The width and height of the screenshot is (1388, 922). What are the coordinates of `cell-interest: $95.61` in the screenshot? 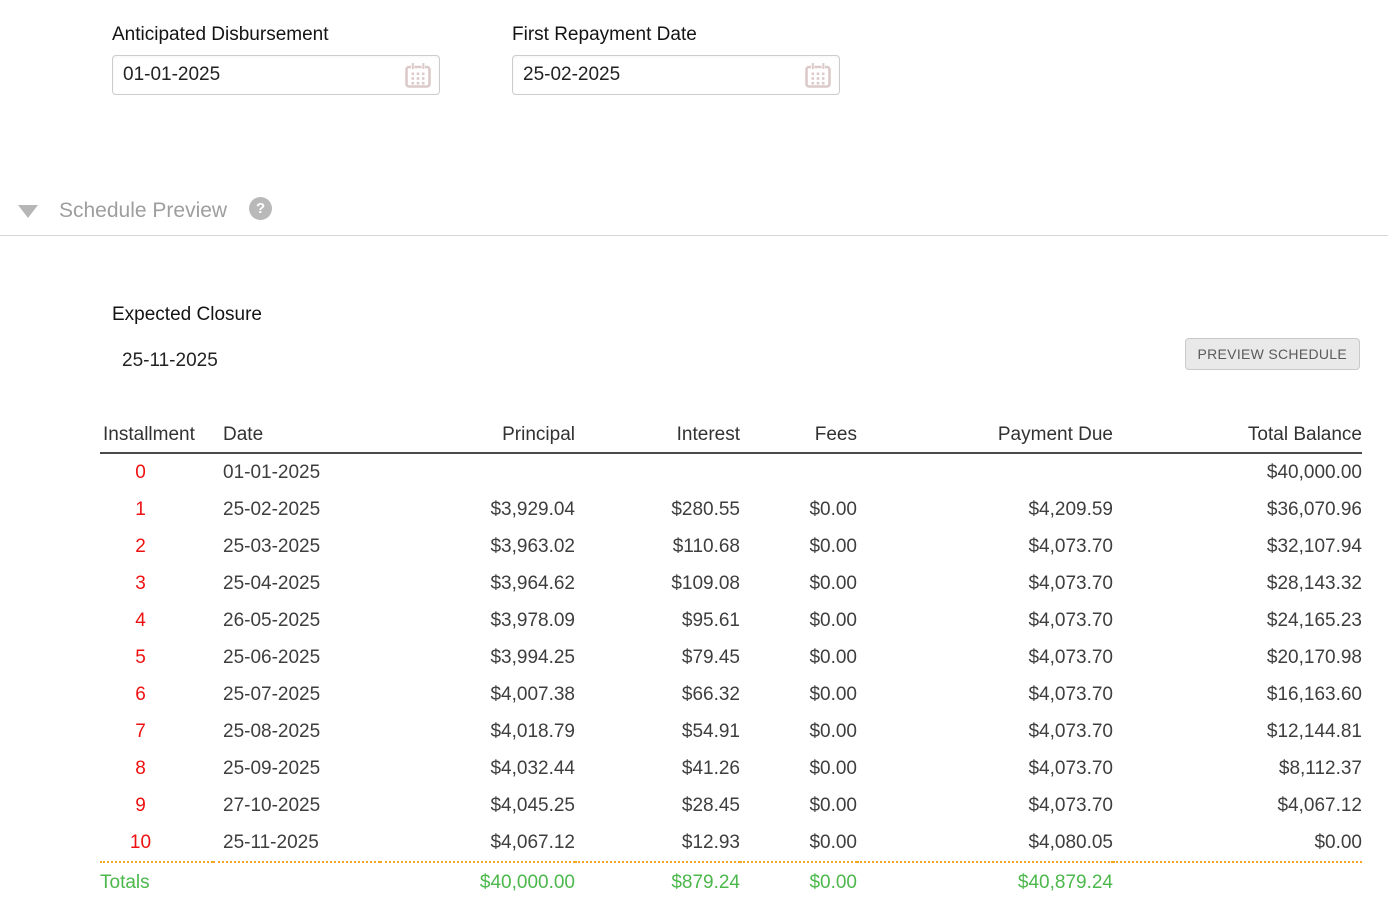 It's located at (710, 620).